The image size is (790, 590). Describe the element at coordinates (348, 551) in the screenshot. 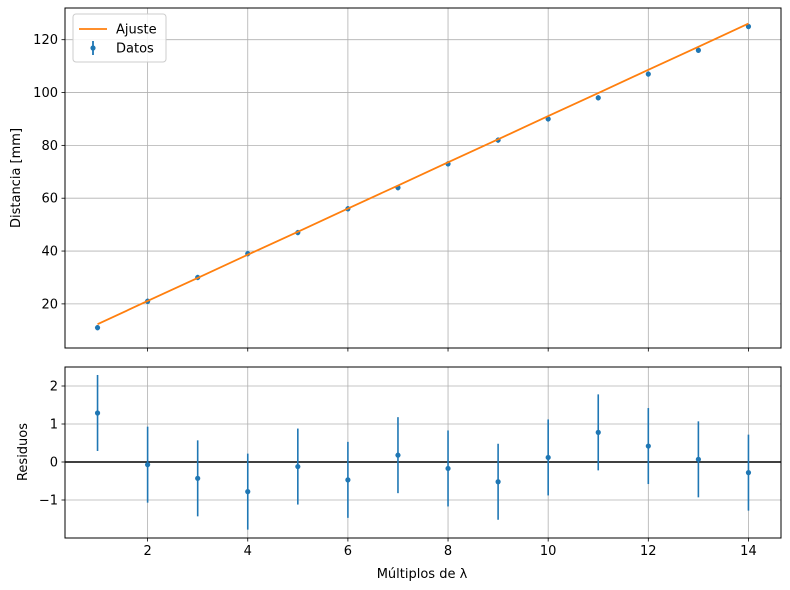

I see `residuals-x-tick-label: 6` at that location.